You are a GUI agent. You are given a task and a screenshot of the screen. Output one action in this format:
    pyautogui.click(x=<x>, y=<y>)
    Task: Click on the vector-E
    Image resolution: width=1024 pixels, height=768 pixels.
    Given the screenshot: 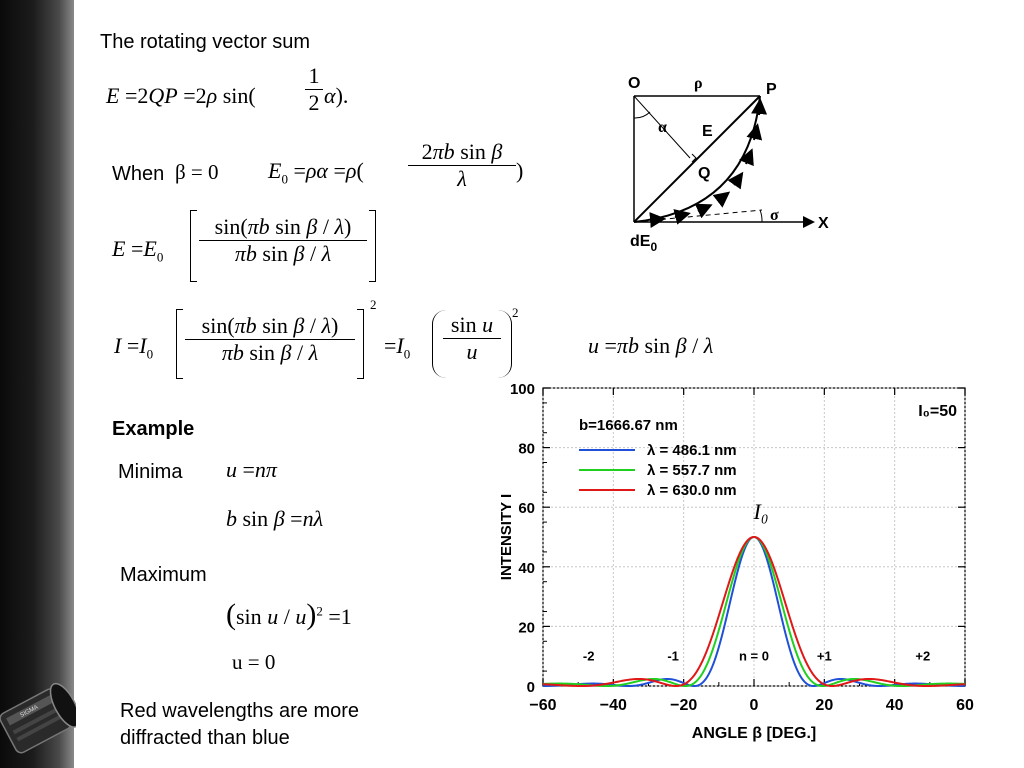 What is the action you would take?
    pyautogui.click(x=697, y=159)
    